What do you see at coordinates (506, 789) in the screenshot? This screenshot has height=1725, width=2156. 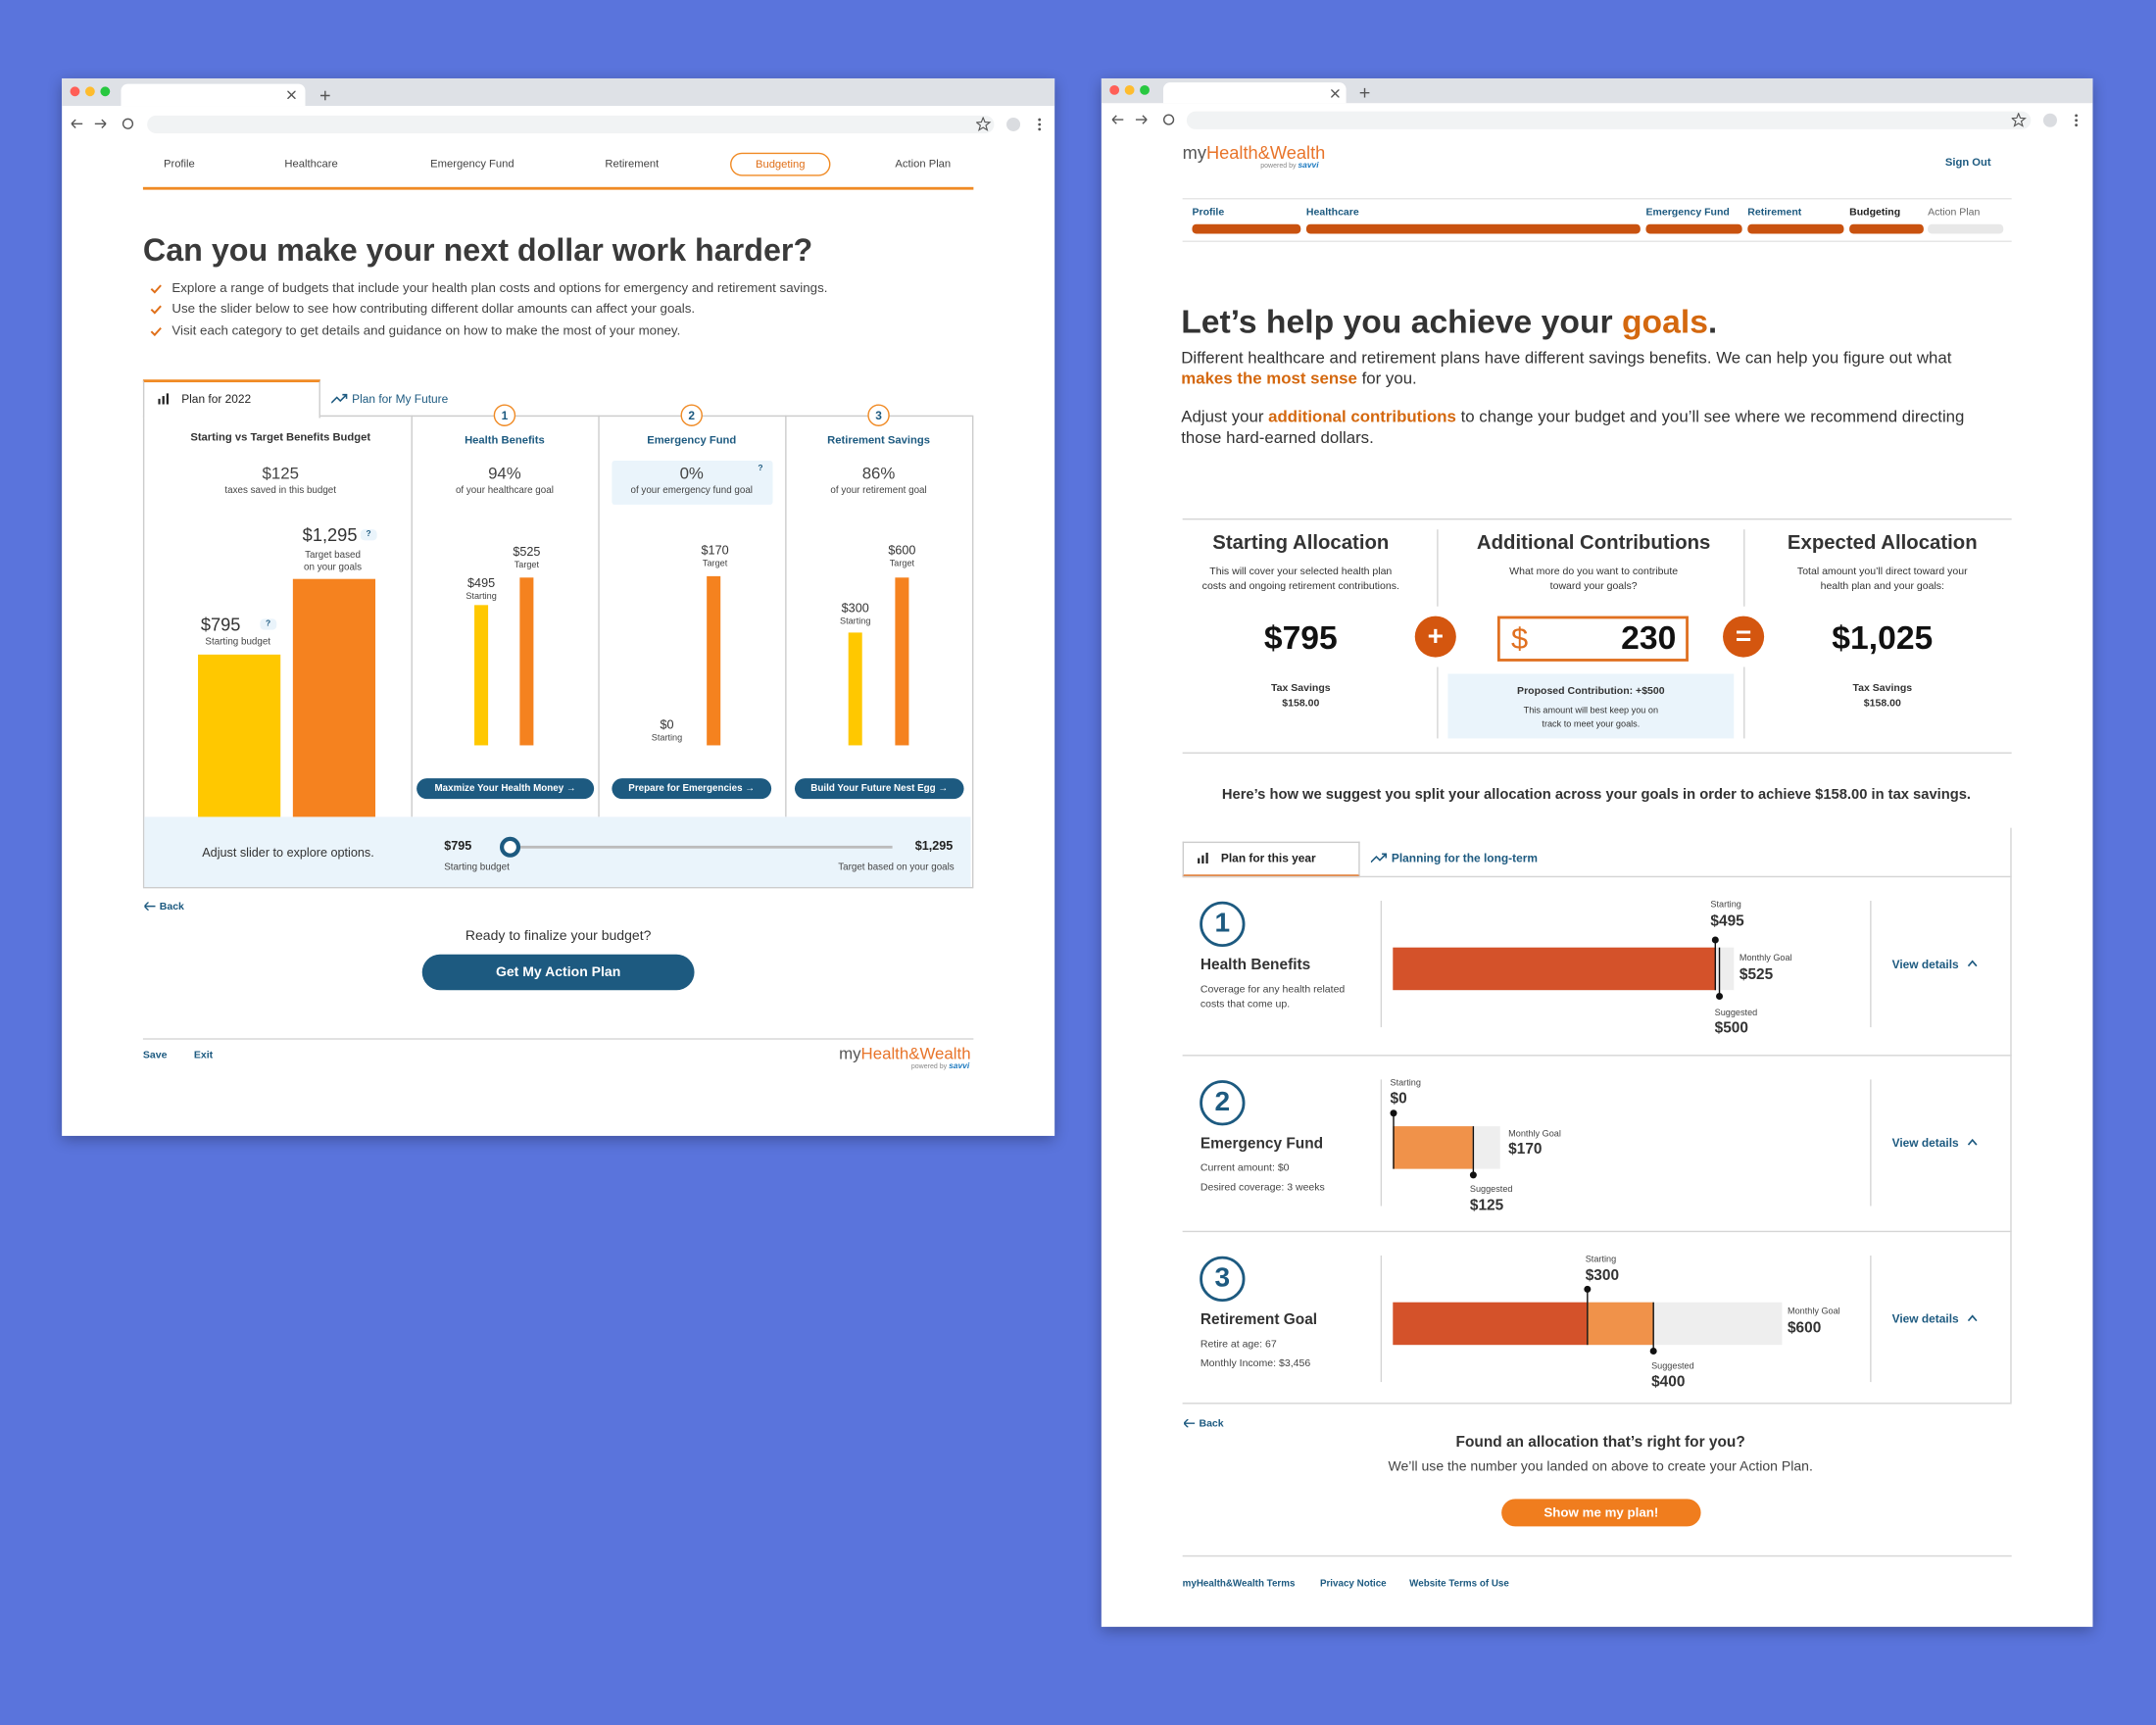 I see `goal-button: Maxmize Your Health Money →` at bounding box center [506, 789].